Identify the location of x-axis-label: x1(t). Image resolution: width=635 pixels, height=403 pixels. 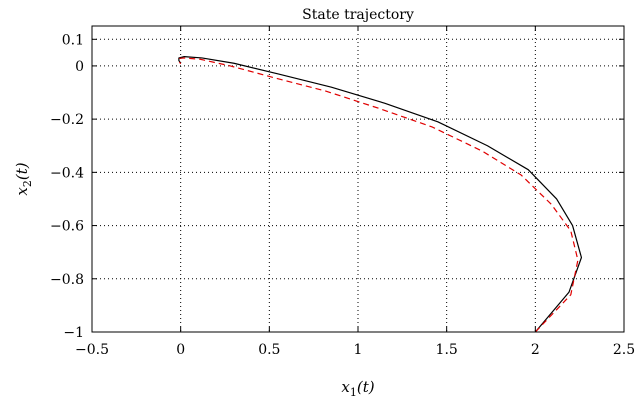
(357, 388).